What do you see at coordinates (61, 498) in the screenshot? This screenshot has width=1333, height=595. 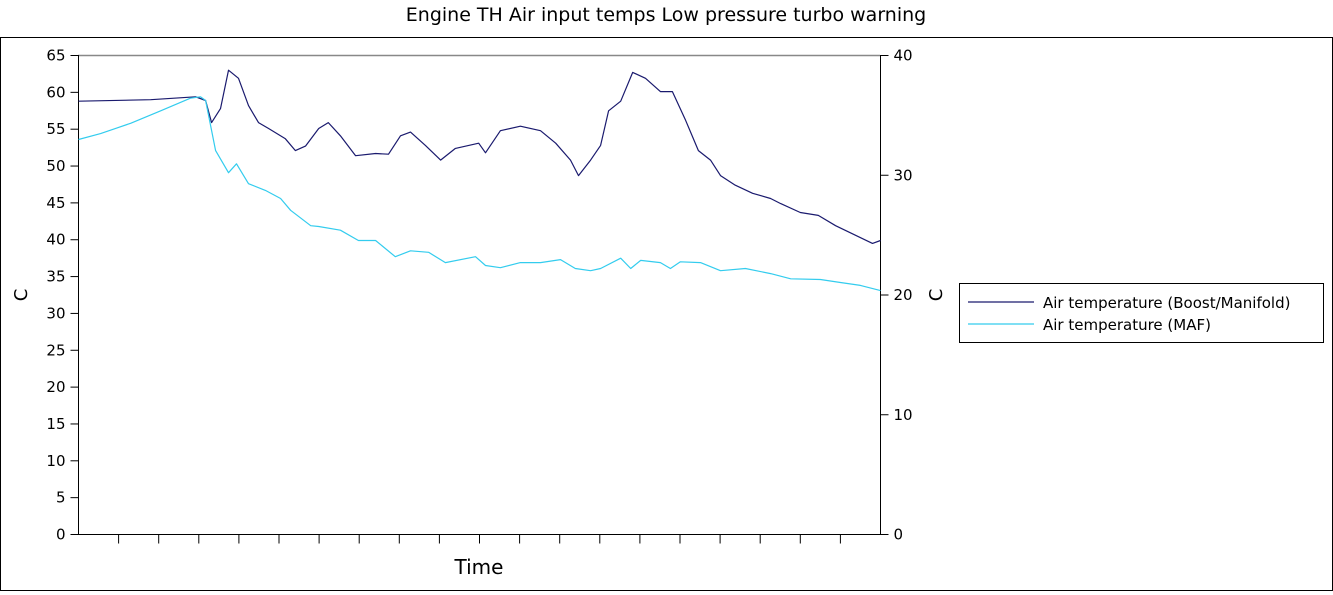 I see `y-tick-label-left: 5` at bounding box center [61, 498].